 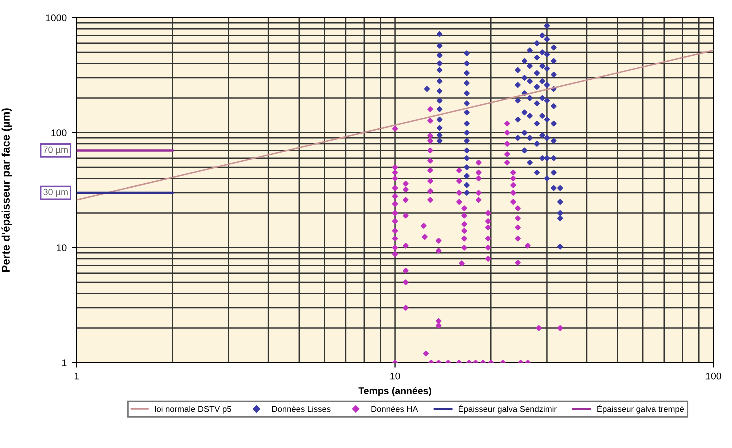 I want to click on legend-label: Données Lisses, so click(x=301, y=409).